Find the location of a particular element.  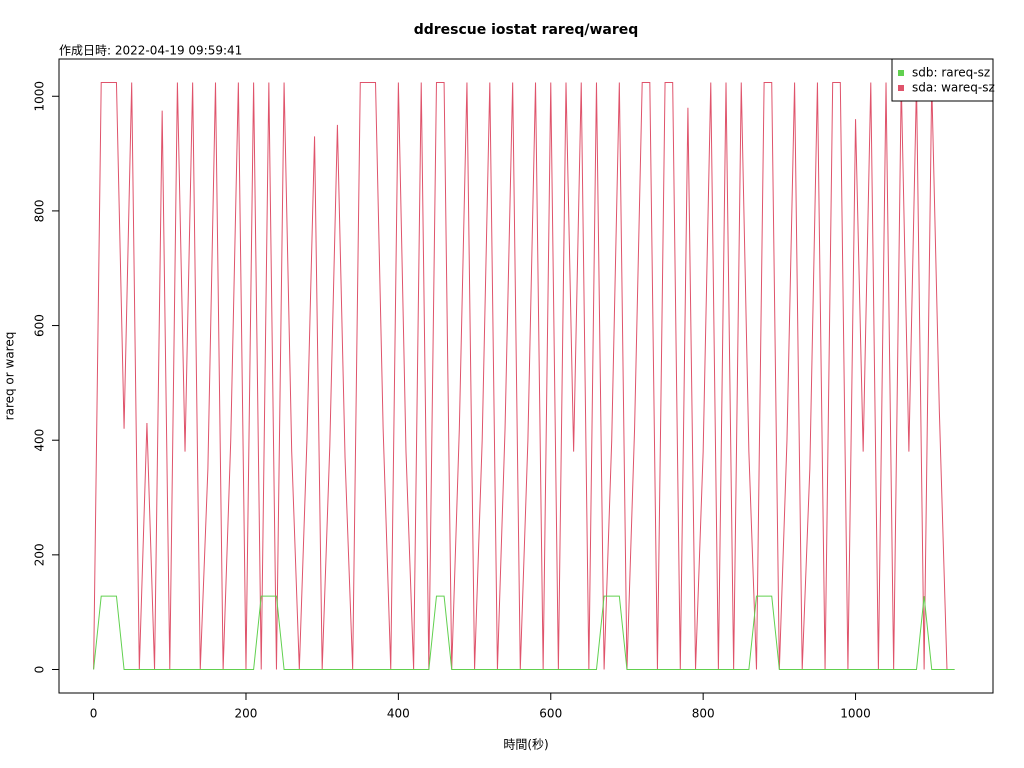

x-tick-label: 0 is located at coordinates (94, 714).